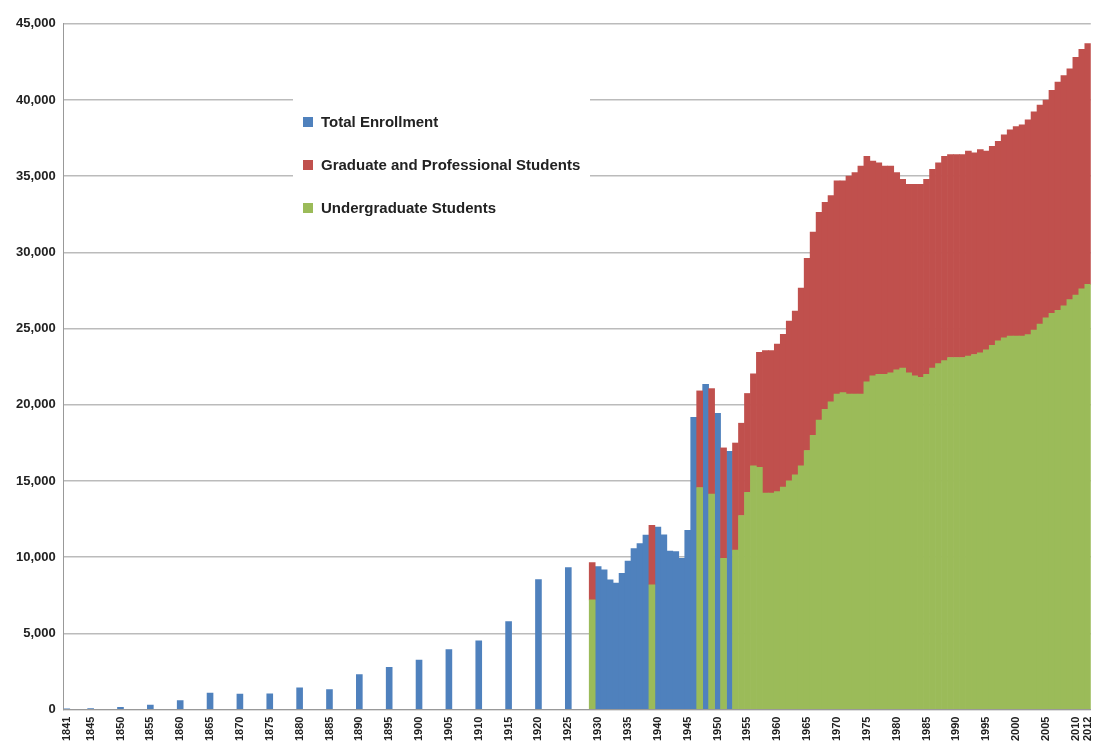 This screenshot has width=1112, height=752. What do you see at coordinates (597, 729) in the screenshot?
I see `x-tick-label: 1930` at bounding box center [597, 729].